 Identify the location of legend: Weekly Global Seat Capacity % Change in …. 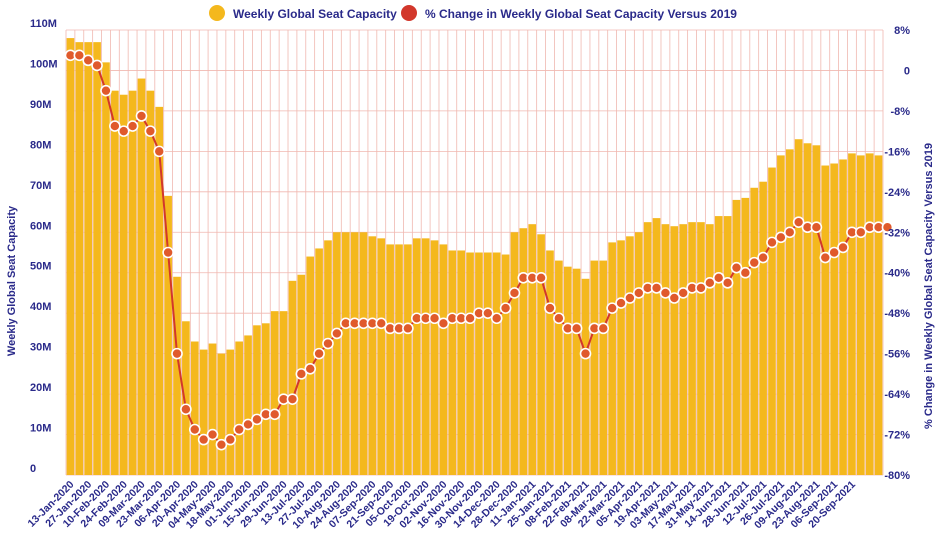
(473, 13).